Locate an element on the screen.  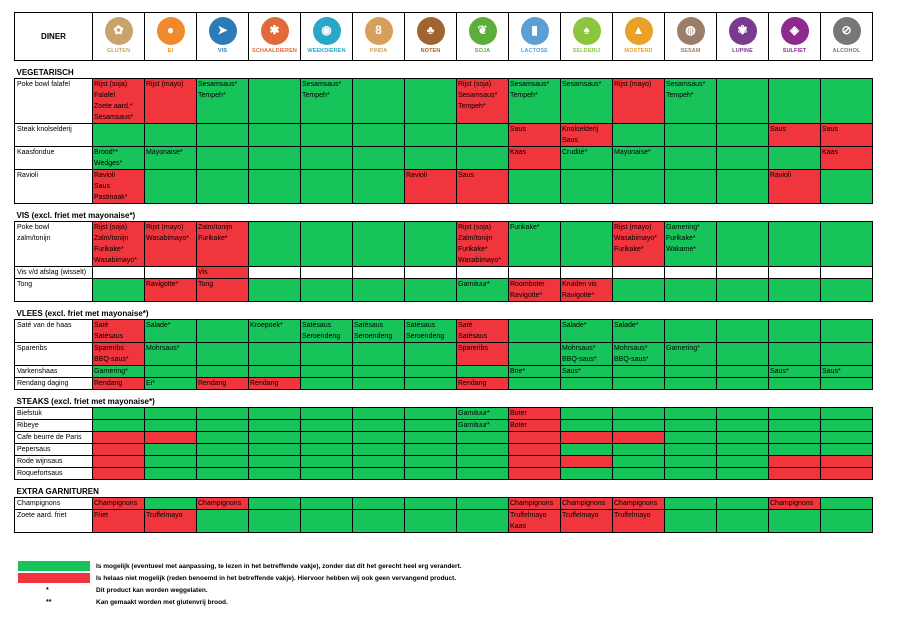
allergen-cell: Garnering* is located at coordinates (690, 354).